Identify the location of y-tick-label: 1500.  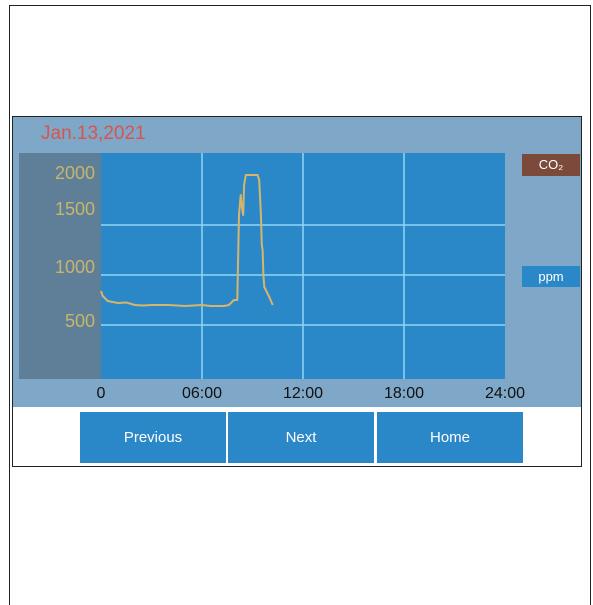
(74, 209).